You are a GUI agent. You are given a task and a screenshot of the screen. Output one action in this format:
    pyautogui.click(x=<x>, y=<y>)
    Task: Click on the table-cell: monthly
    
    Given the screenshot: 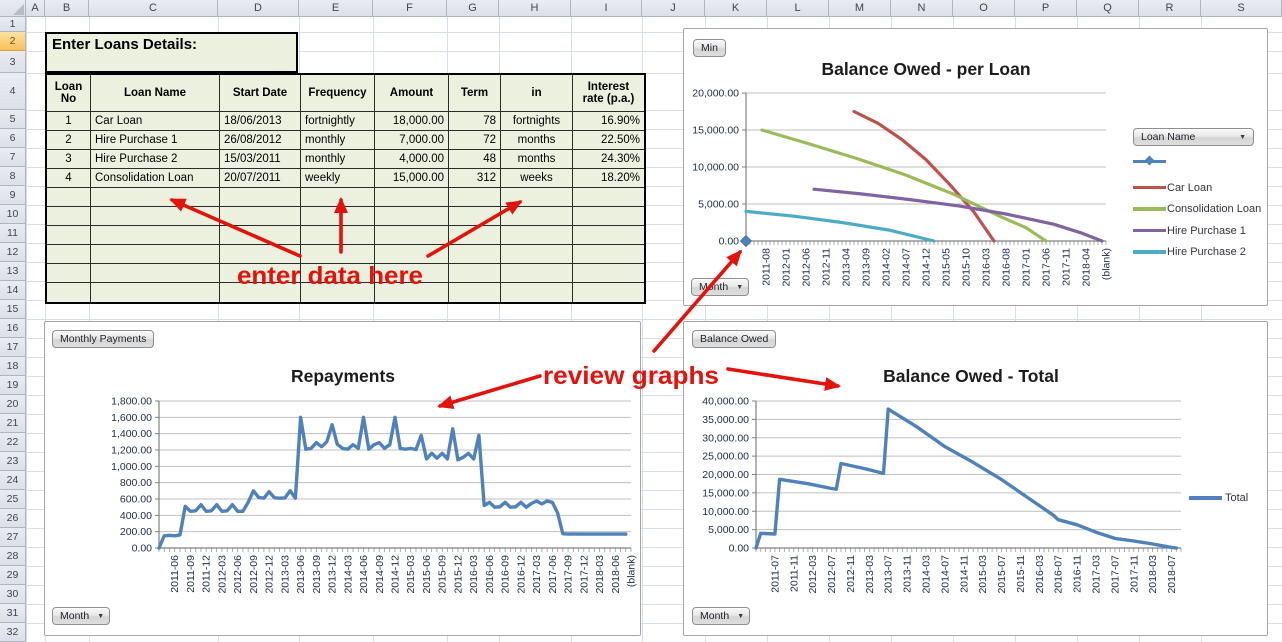 What is the action you would take?
    pyautogui.click(x=338, y=140)
    